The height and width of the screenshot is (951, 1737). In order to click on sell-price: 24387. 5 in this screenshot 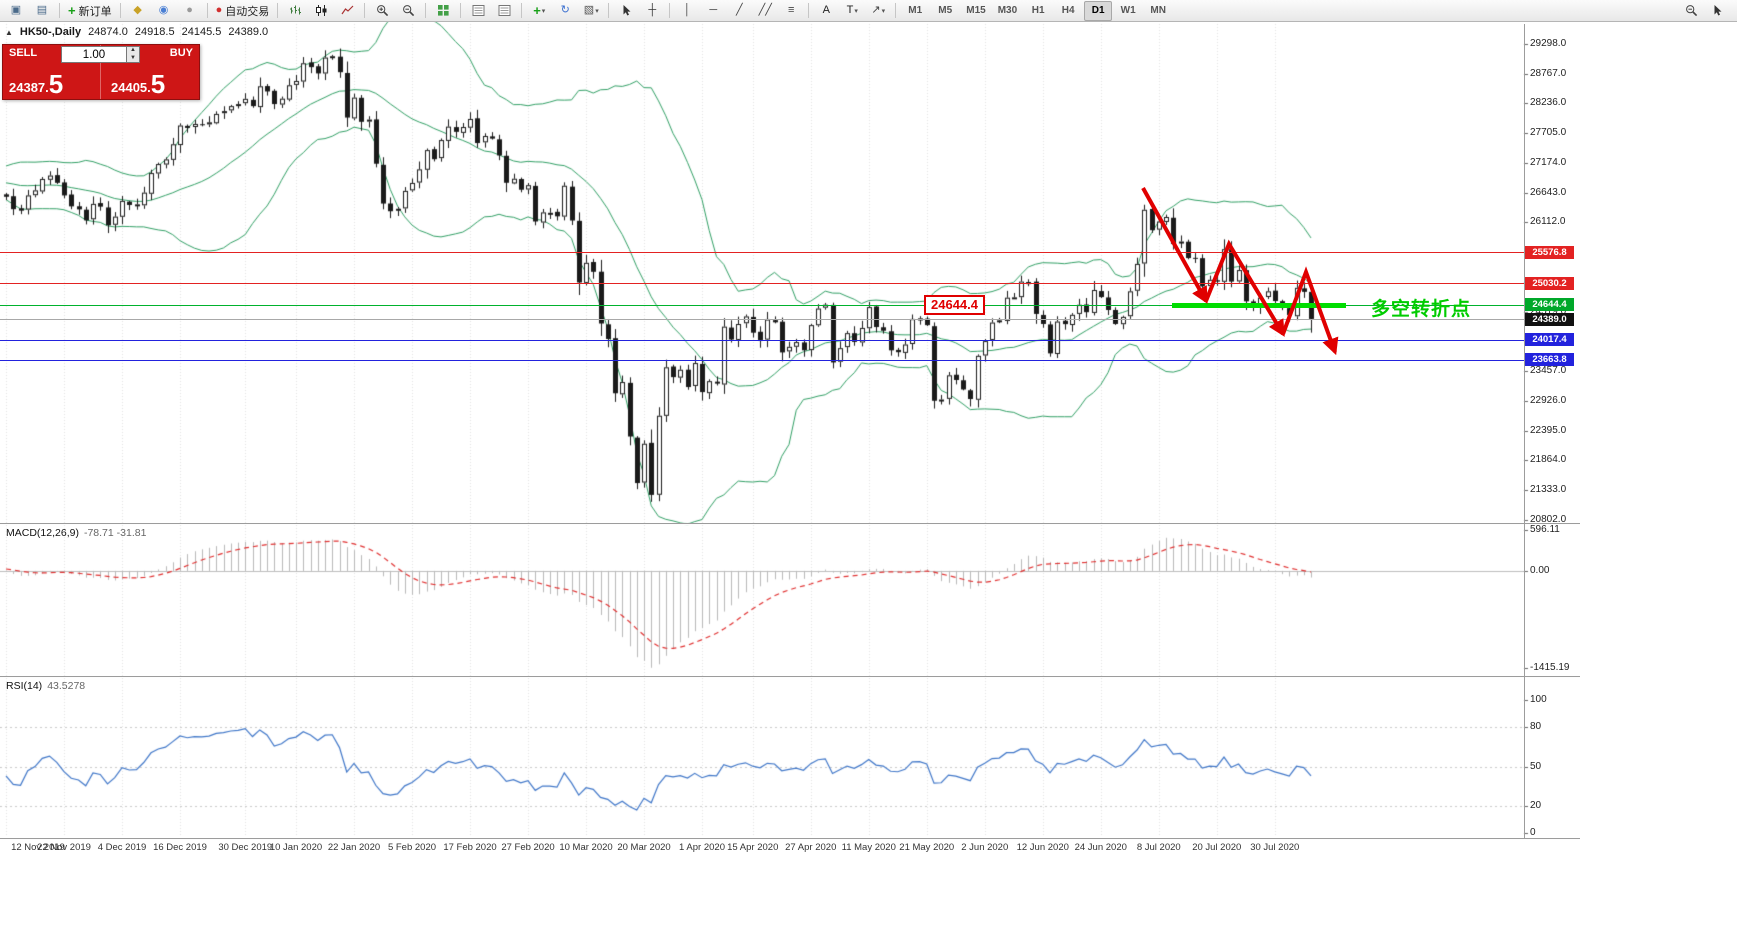, I will do `click(36, 84)`.